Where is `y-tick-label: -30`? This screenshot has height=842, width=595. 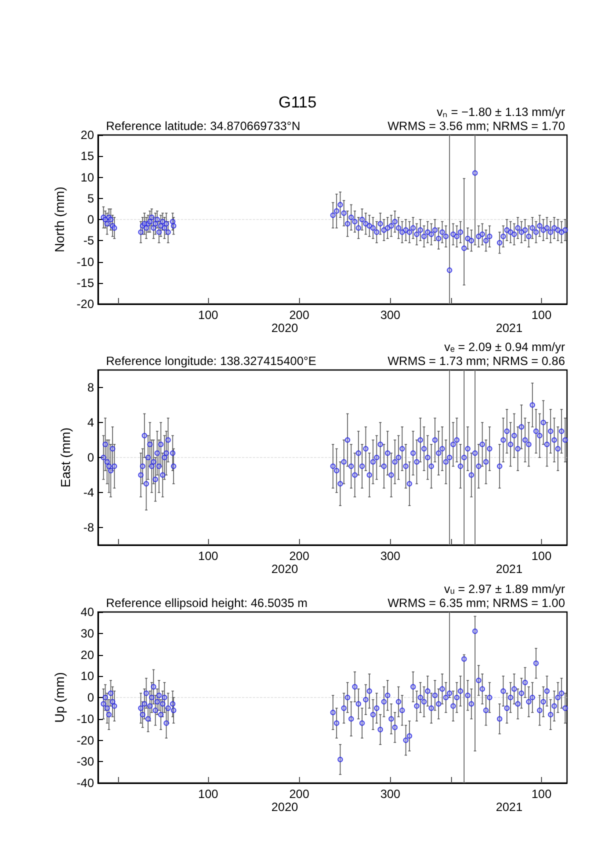 y-tick-label: -30 is located at coordinates (85, 761).